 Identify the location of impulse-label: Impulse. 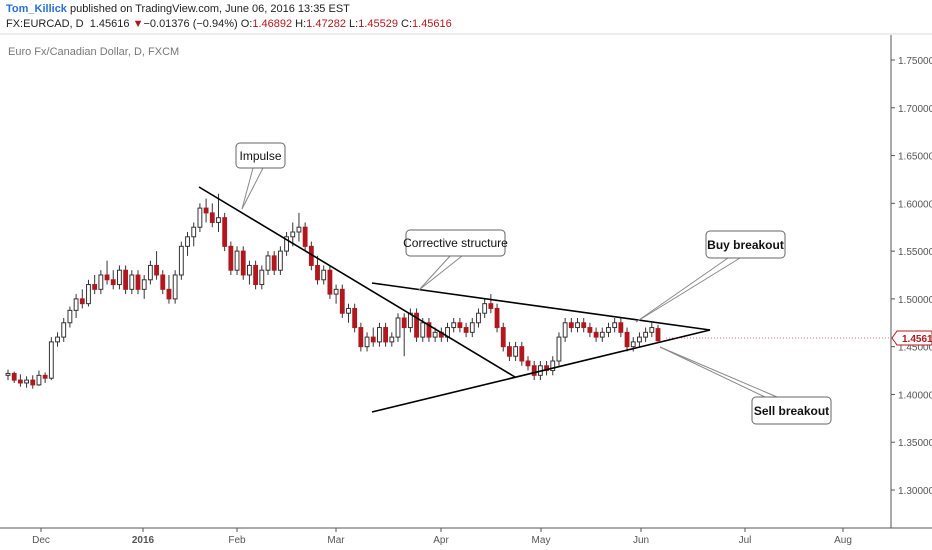
(260, 156).